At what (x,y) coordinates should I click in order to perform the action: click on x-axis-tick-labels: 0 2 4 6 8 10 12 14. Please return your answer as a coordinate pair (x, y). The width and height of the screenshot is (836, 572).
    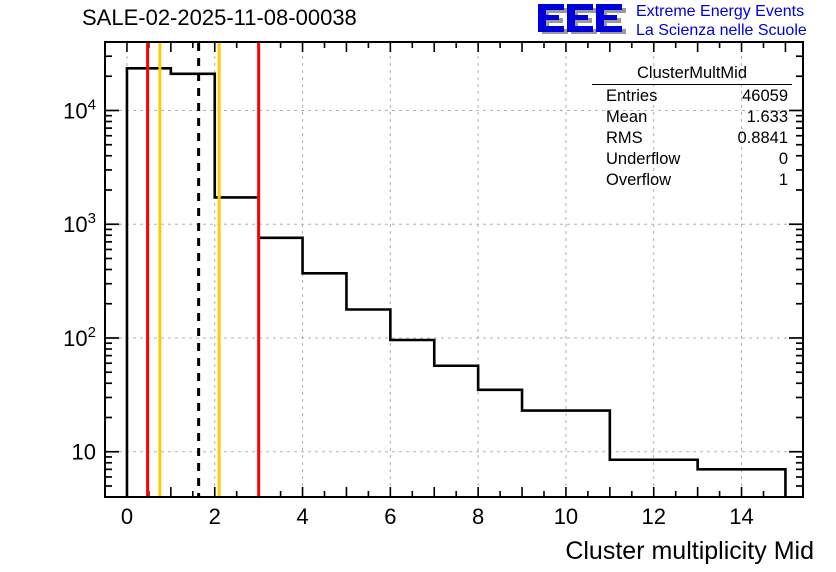
    Looking at the image, I should click on (437, 516).